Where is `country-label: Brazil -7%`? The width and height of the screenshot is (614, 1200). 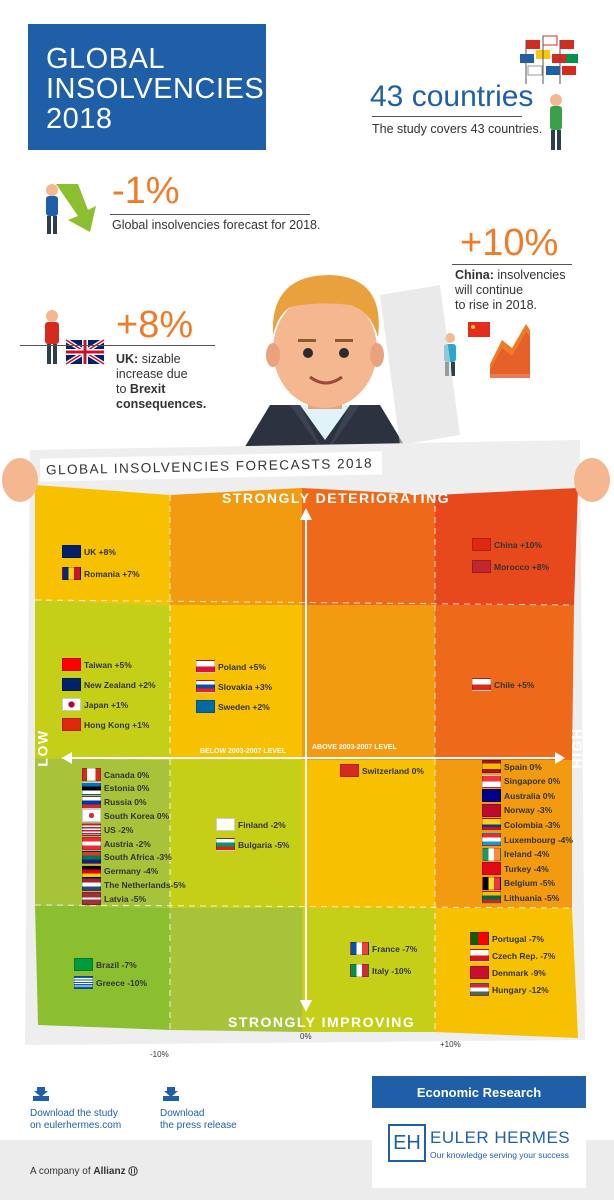
country-label: Brazil -7% is located at coordinates (116, 964).